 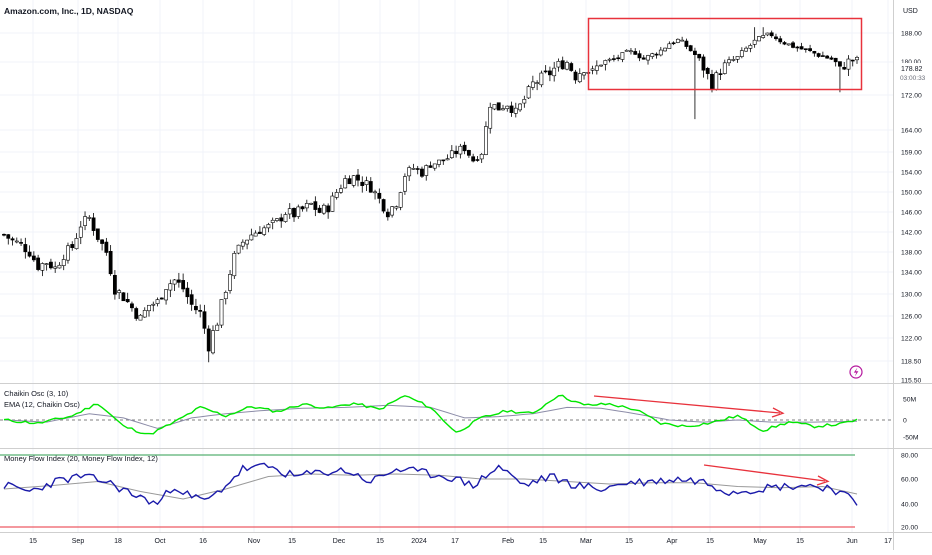 I want to click on consolidation-box-annotation, so click(x=725, y=54).